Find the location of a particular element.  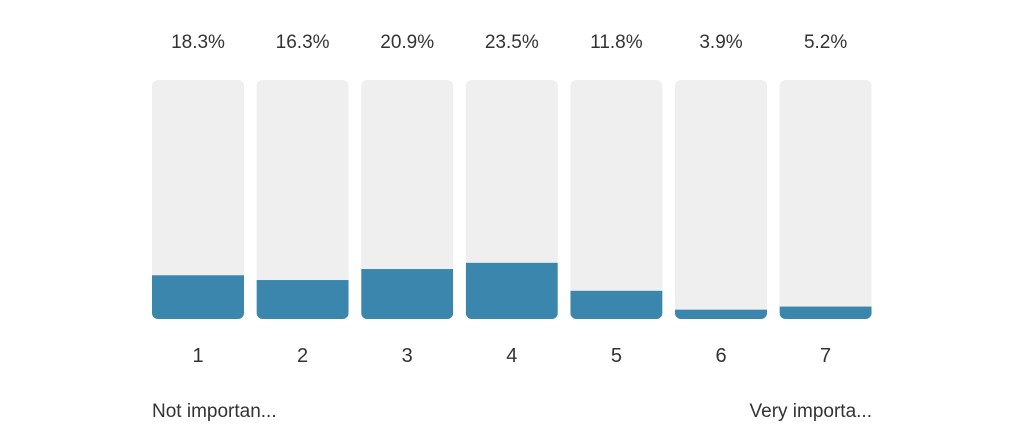

bar-value-label: 3.9% is located at coordinates (720, 42).